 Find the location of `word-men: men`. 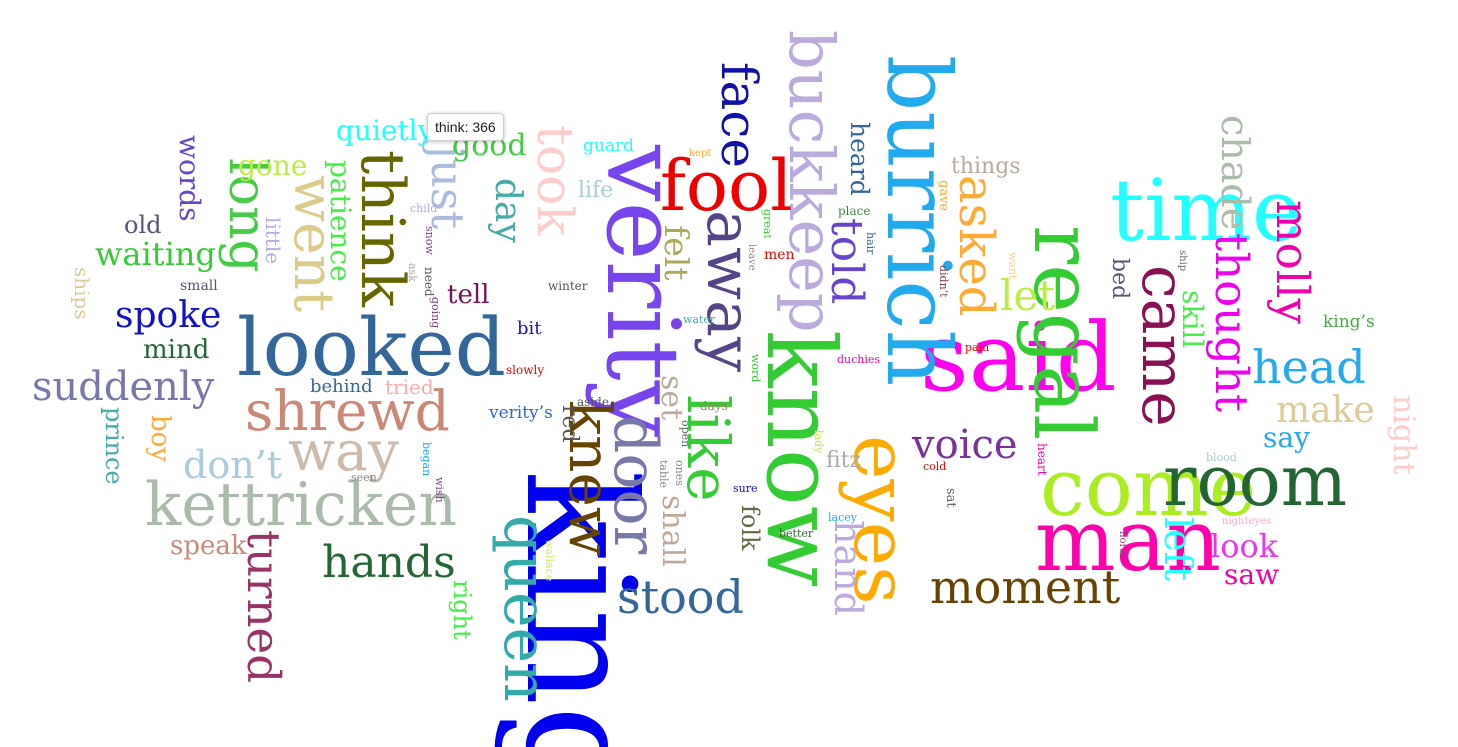

word-men: men is located at coordinates (779, 255).